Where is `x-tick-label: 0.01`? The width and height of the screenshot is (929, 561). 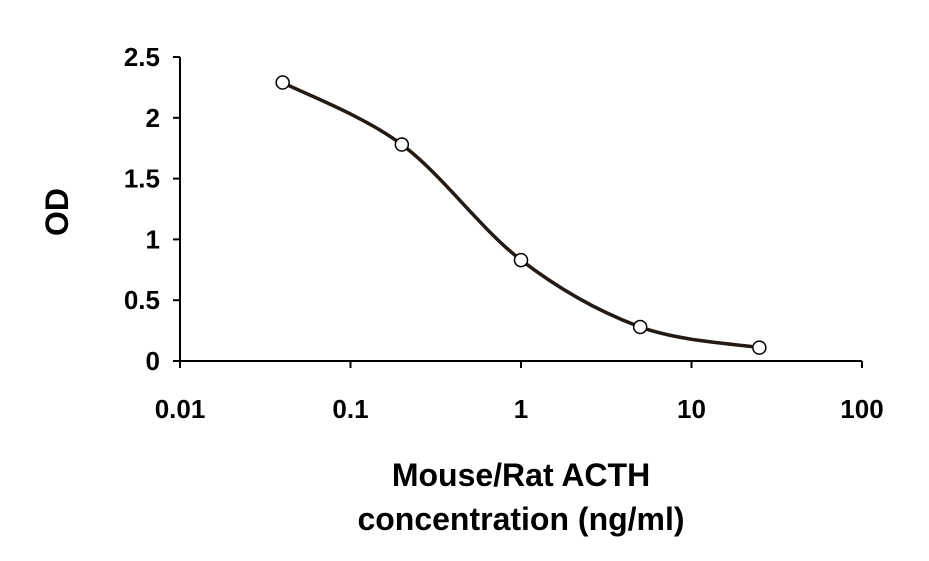
x-tick-label: 0.01 is located at coordinates (180, 409).